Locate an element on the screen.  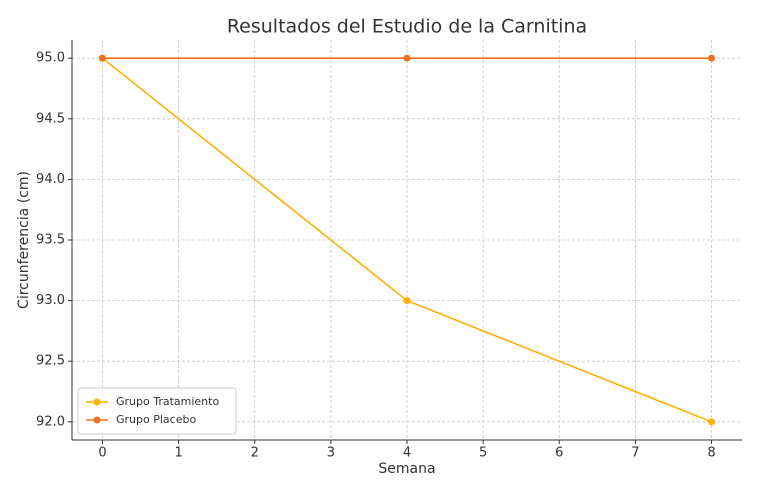
y-tick-label: 94.0 is located at coordinates (50, 179).